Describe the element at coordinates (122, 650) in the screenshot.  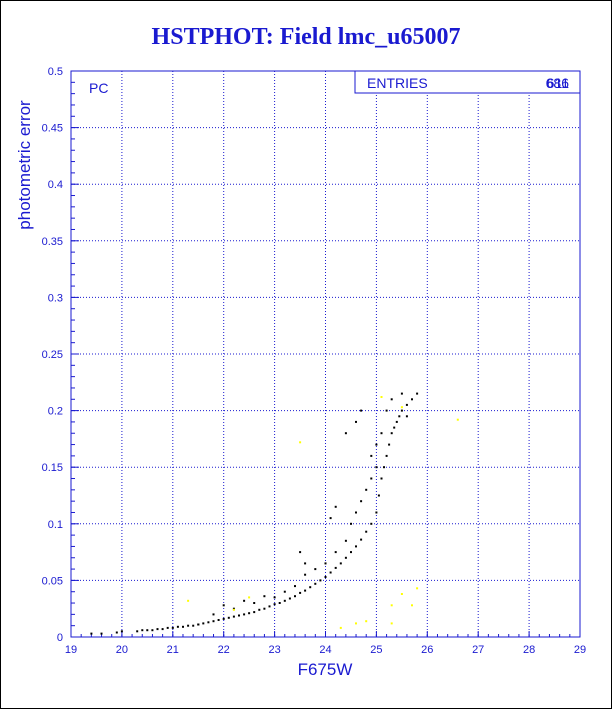
I see `x-tick-label: 20` at that location.